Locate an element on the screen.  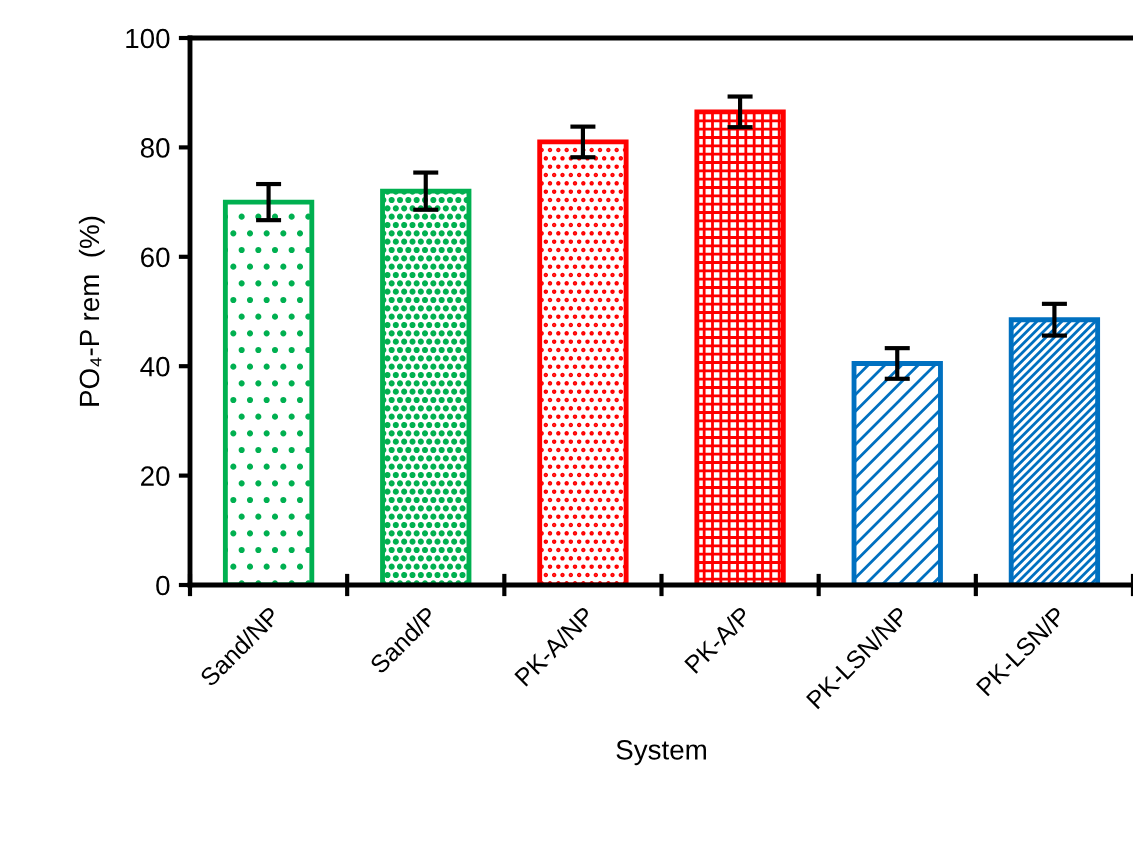
y-tick-label: 80 is located at coordinates (155, 148).